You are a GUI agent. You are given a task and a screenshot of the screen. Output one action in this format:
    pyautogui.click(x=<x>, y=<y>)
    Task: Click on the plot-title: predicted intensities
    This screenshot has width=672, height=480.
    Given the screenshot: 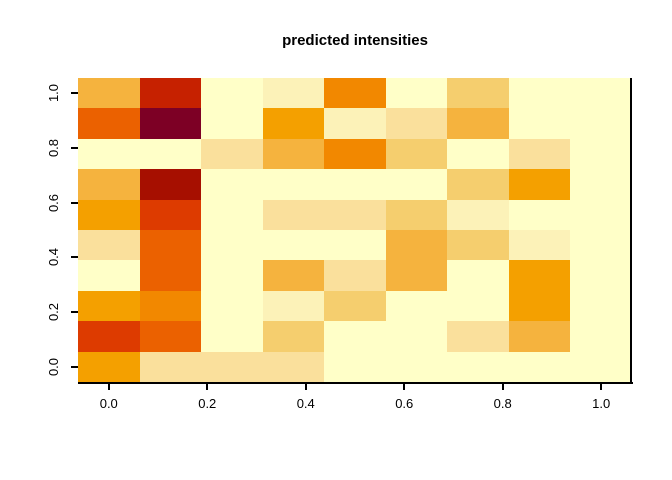 What is the action you would take?
    pyautogui.click(x=355, y=40)
    